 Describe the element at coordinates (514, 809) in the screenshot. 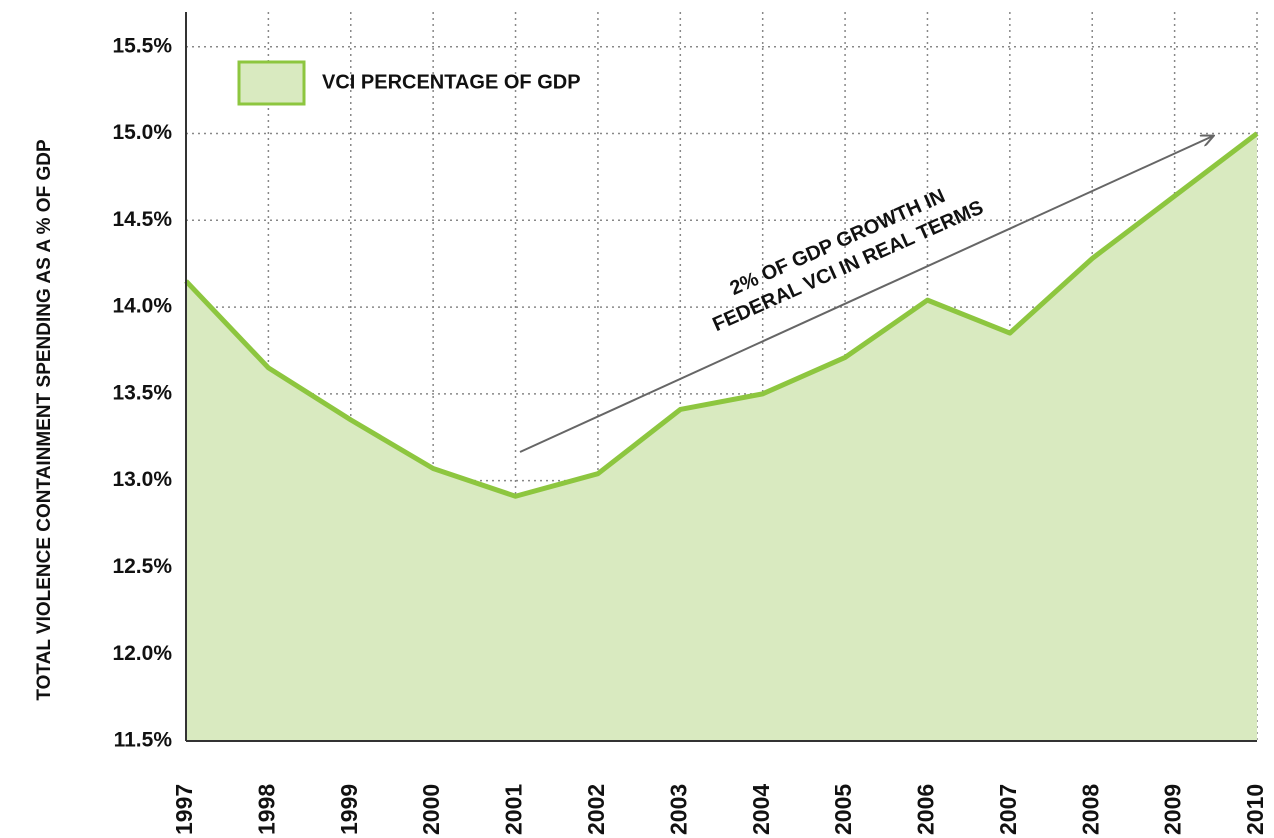

I see `x-tick-label: 2001` at that location.